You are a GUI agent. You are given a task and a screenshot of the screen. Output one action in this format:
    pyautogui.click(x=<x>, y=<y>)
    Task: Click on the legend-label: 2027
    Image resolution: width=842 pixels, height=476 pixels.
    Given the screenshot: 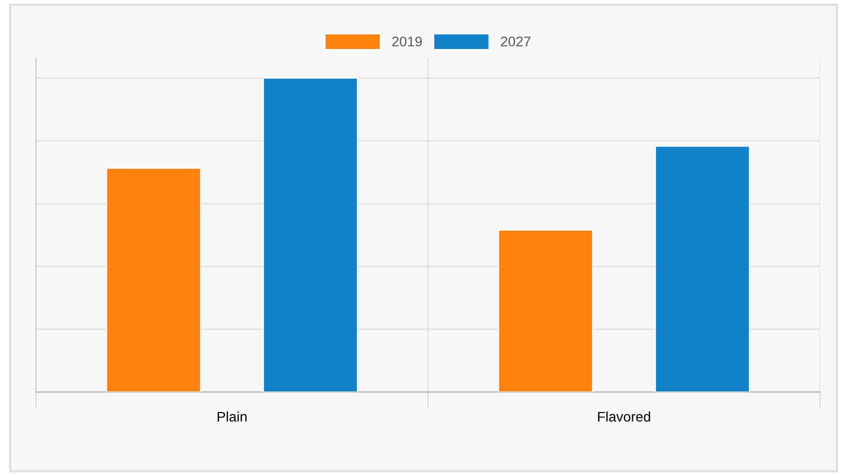 What is the action you would take?
    pyautogui.click(x=515, y=41)
    